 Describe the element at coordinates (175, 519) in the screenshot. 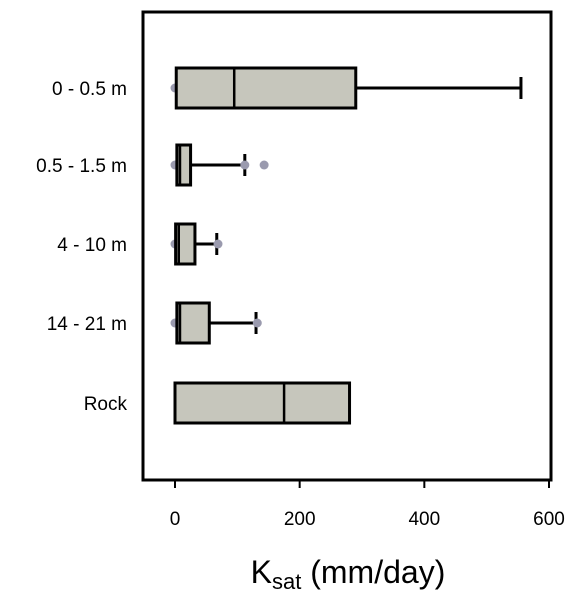

I see `x-tick-label: 0` at that location.